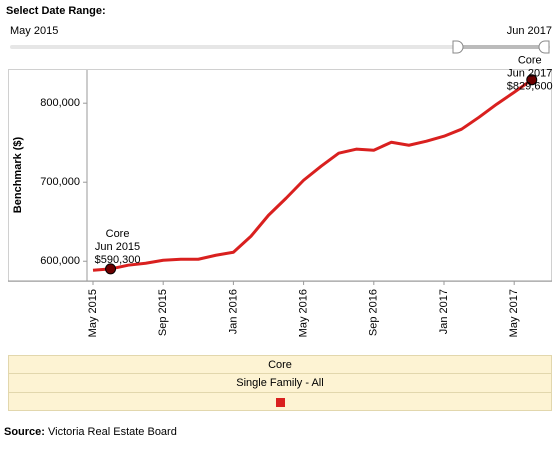 This screenshot has width=560, height=449. I want to click on x-tick-label: May 2017, so click(514, 313).